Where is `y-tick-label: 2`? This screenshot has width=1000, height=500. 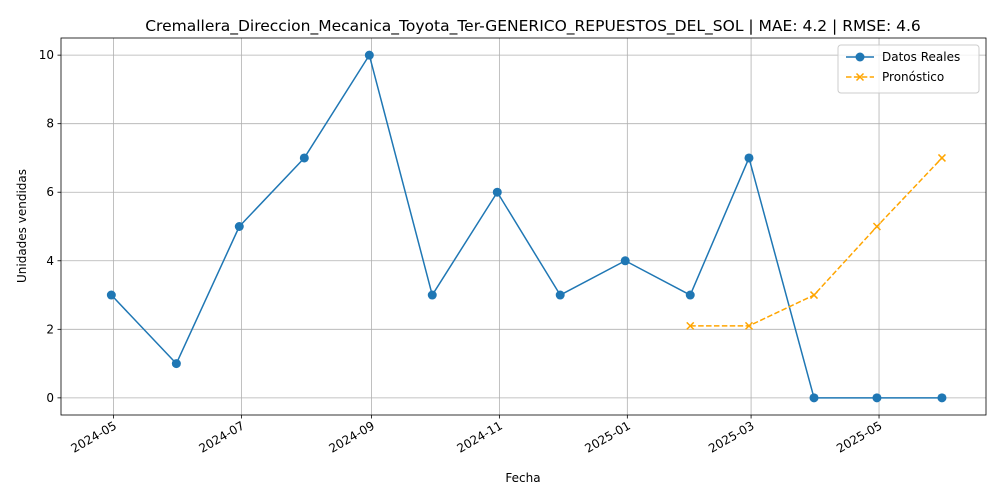 y-tick-label: 2 is located at coordinates (50, 329).